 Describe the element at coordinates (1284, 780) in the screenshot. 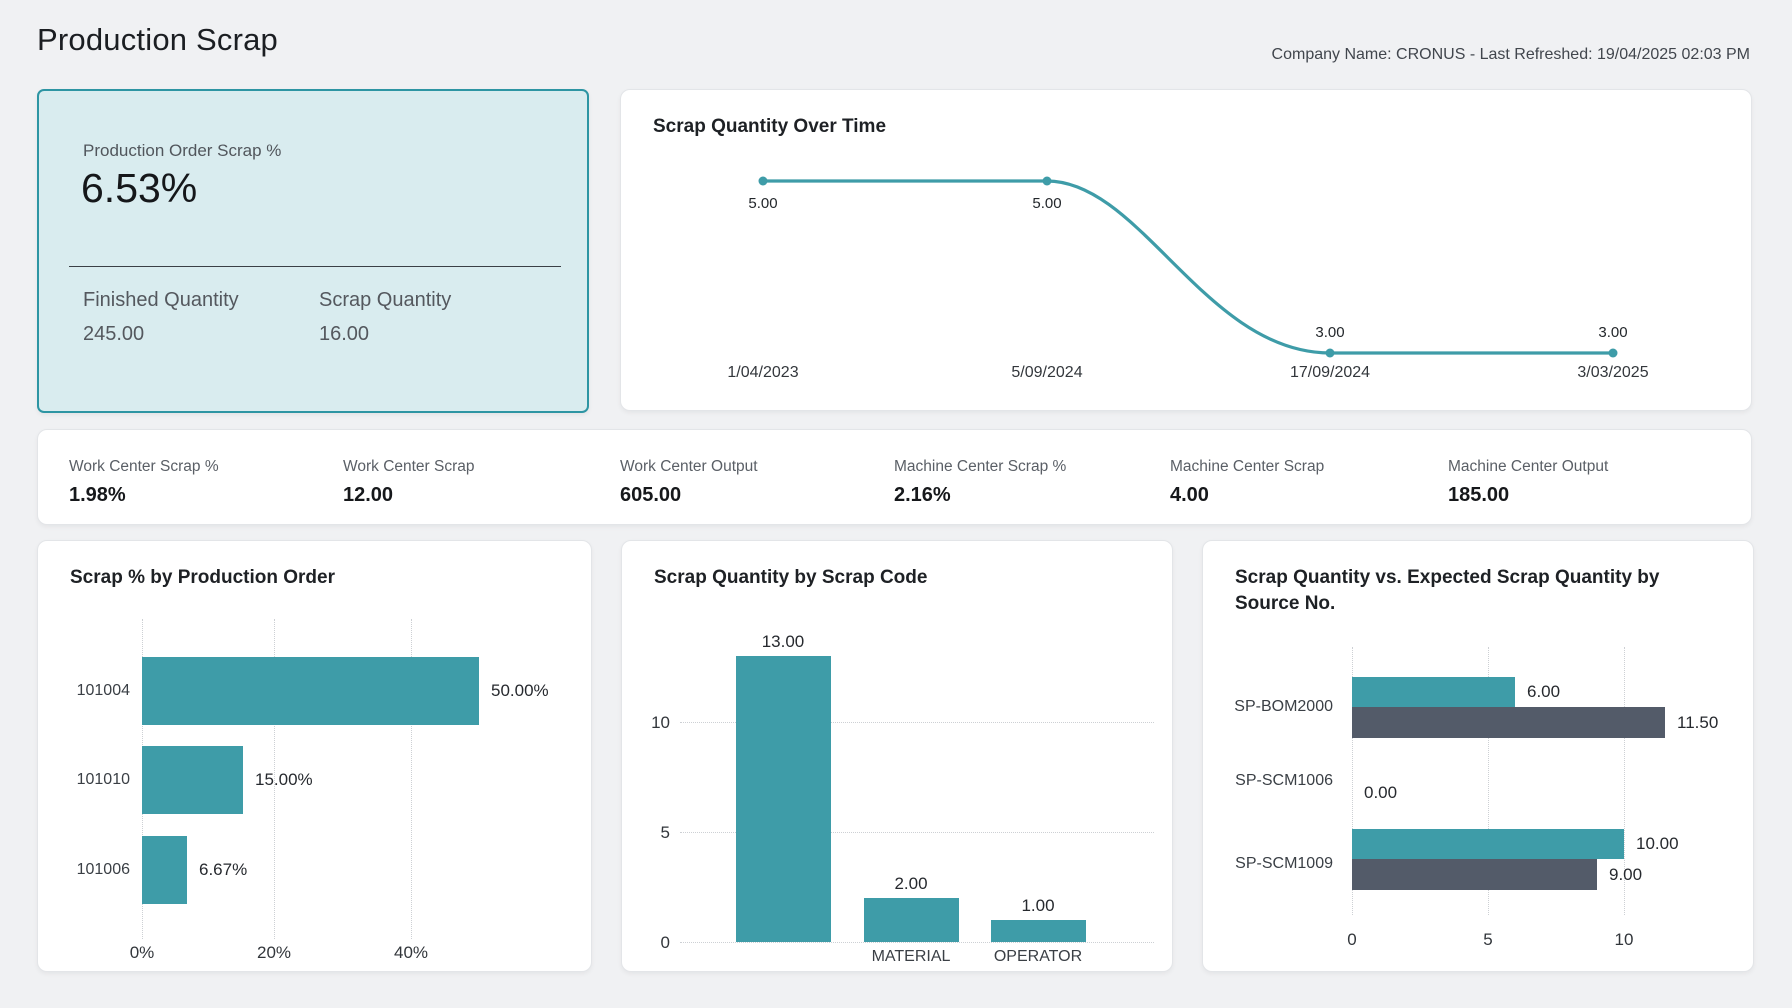

I see `category-label-SP-SCM1006: SP-SCM1006` at that location.